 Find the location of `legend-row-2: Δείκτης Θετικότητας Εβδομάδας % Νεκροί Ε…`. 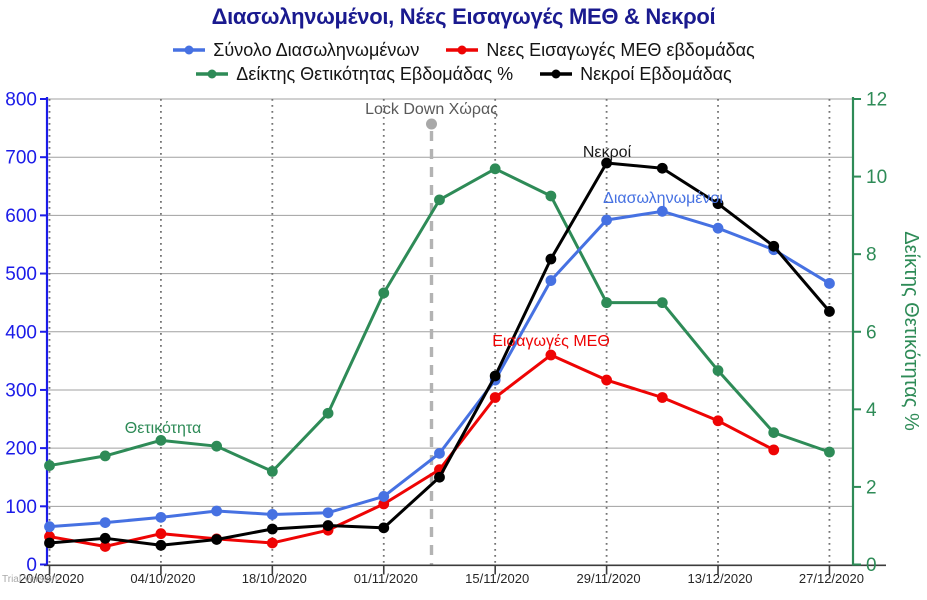

legend-row-2: Δείκτης Θετικότητας Εβδομάδας % Νεκροί Ε… is located at coordinates (463, 74).